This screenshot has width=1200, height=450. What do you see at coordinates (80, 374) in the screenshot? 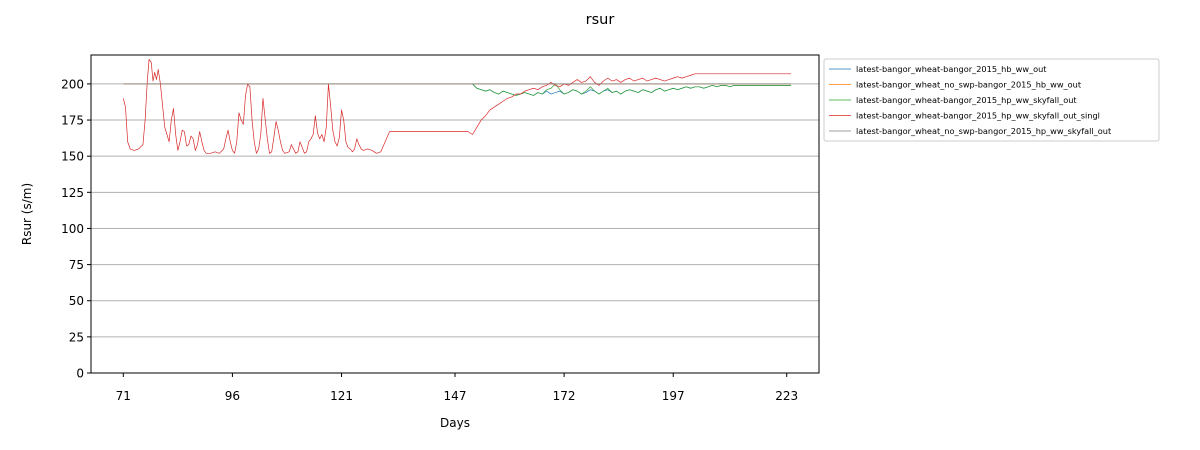
I see `y-tick-label: 0` at bounding box center [80, 374].